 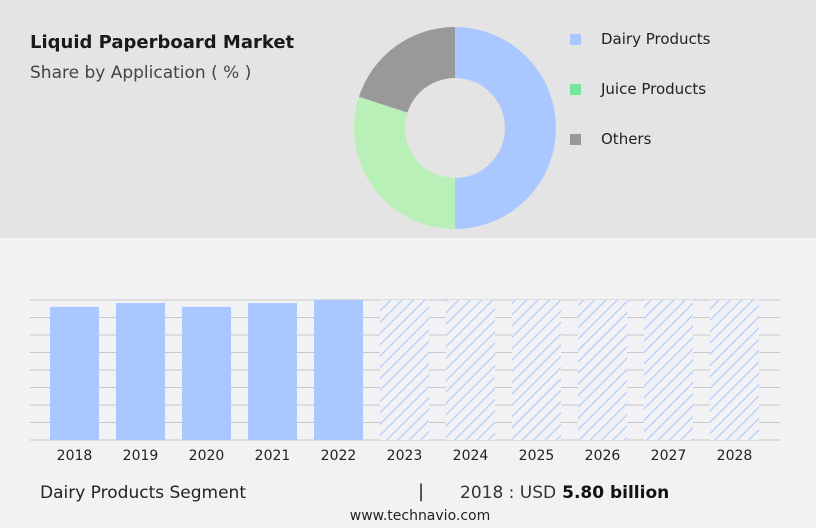 What do you see at coordinates (602, 370) in the screenshot?
I see `bar-2026-forecast` at bounding box center [602, 370].